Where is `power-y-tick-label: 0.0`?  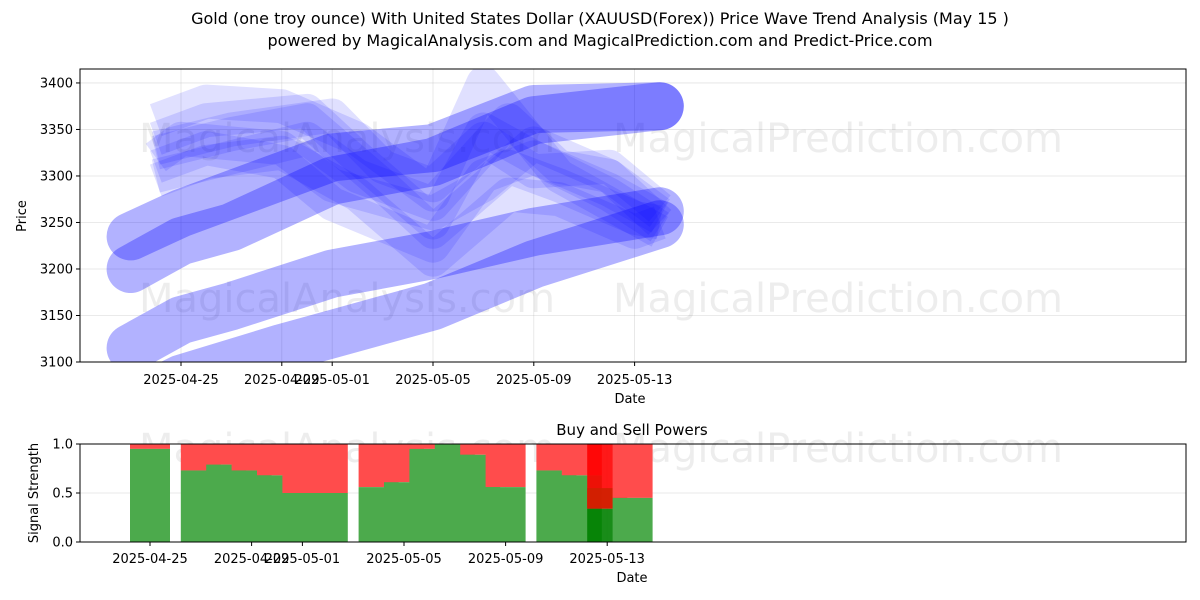
power-y-tick-label: 0.0 is located at coordinates (62, 543).